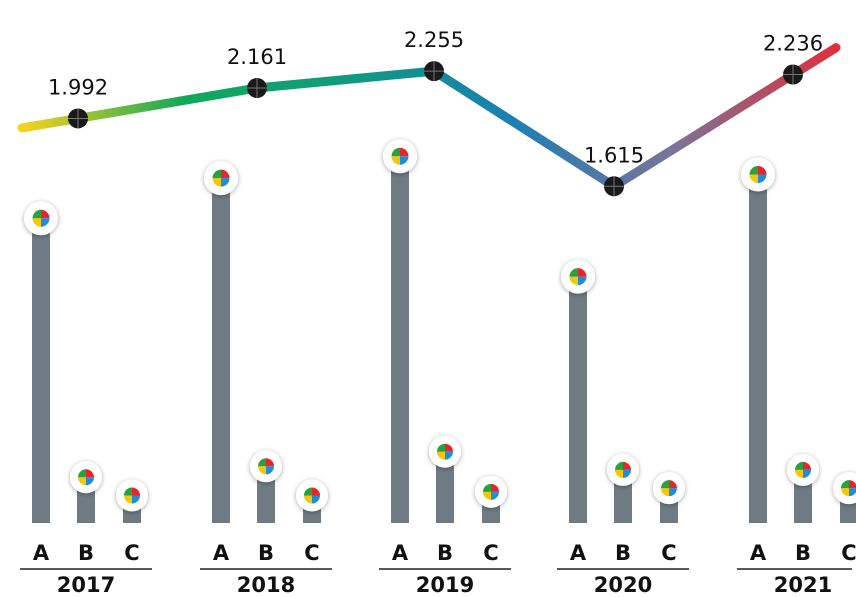 The height and width of the screenshot is (597, 856). I want to click on bar-marker-icon-2020-A, so click(578, 276).